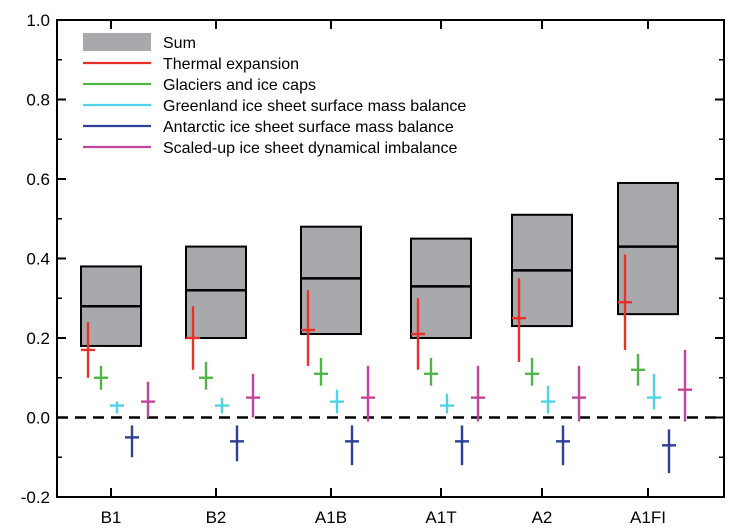  I want to click on y-tick-label: 0.0, so click(38, 418).